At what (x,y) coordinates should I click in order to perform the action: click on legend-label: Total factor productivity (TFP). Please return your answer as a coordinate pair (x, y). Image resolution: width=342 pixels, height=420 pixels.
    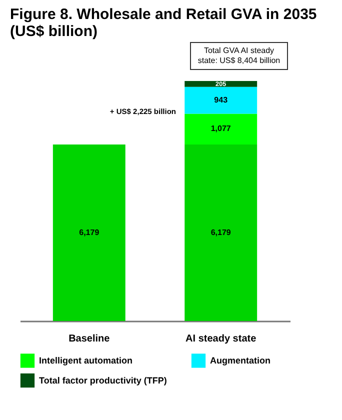
    Looking at the image, I should click on (103, 381).